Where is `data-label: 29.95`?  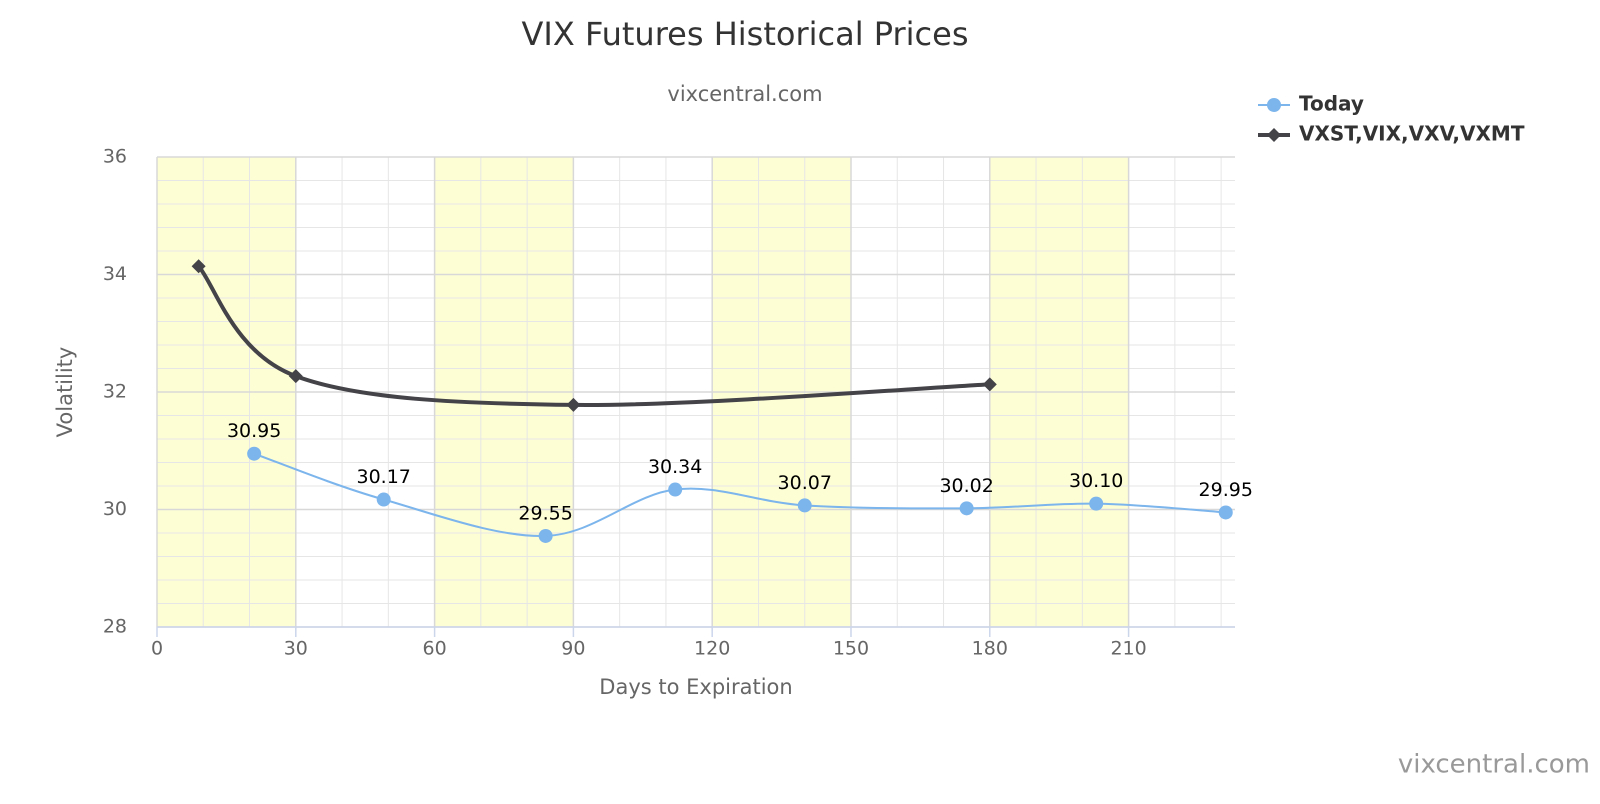
data-label: 29.95 is located at coordinates (1226, 490).